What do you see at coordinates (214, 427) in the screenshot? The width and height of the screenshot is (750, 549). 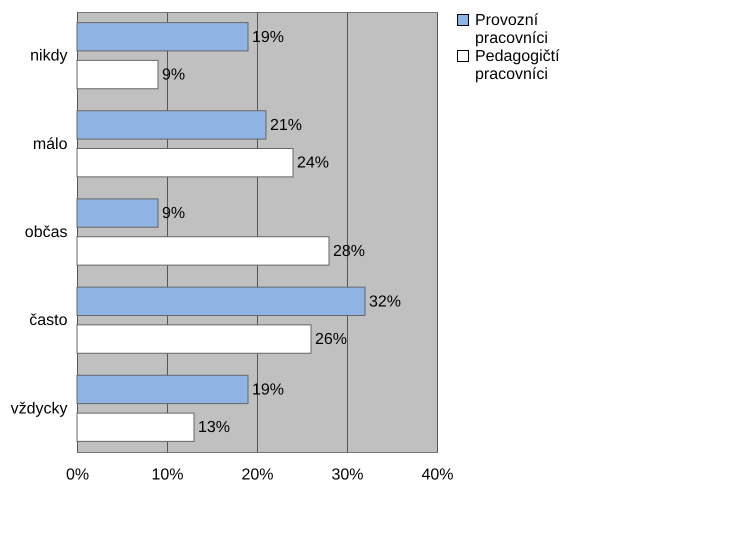 I see `data-label: 13%` at bounding box center [214, 427].